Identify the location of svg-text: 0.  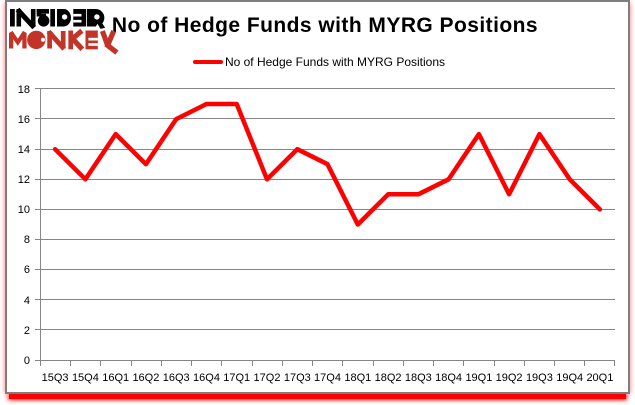
(27, 361).